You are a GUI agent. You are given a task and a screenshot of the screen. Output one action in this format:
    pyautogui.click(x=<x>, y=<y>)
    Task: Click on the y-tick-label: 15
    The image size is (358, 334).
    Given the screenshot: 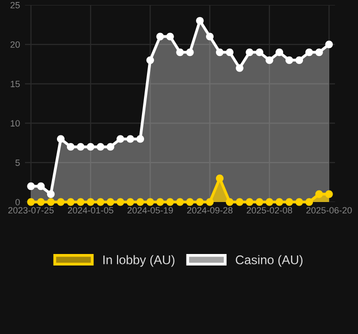 What is the action you would take?
    pyautogui.click(x=15, y=84)
    